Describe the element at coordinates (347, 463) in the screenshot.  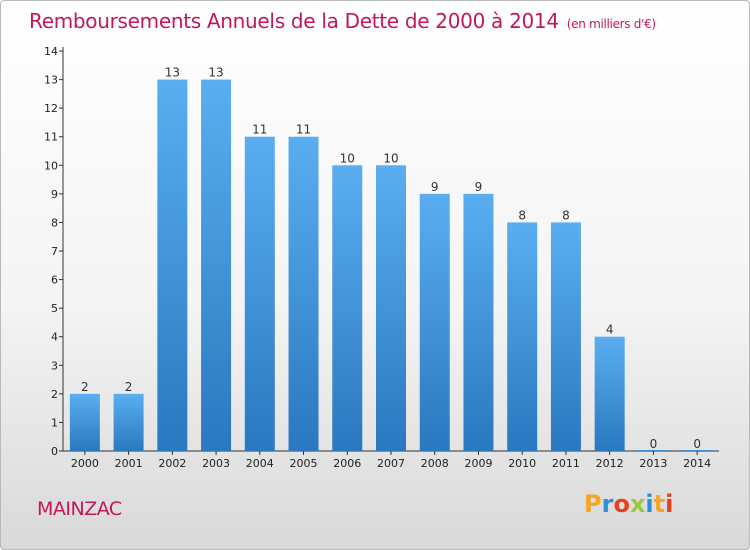
I see `x-tick-label: 2006` at that location.